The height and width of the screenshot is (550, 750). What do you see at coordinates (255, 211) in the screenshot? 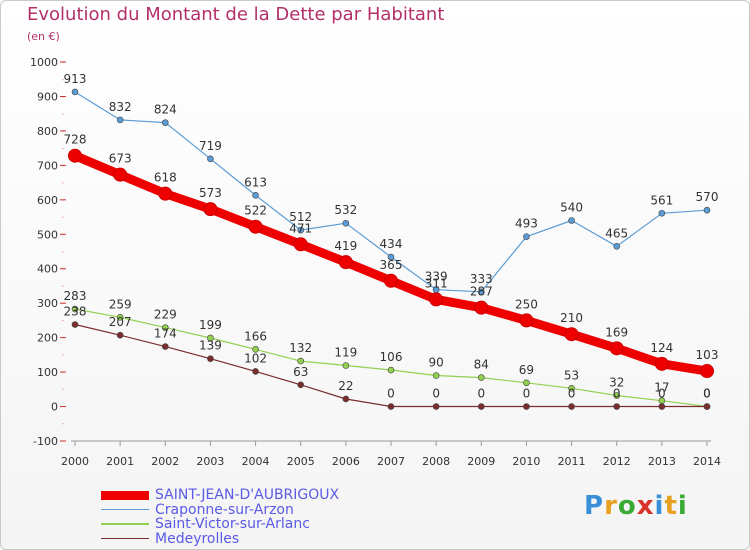
I see `data-label: 522` at bounding box center [255, 211].